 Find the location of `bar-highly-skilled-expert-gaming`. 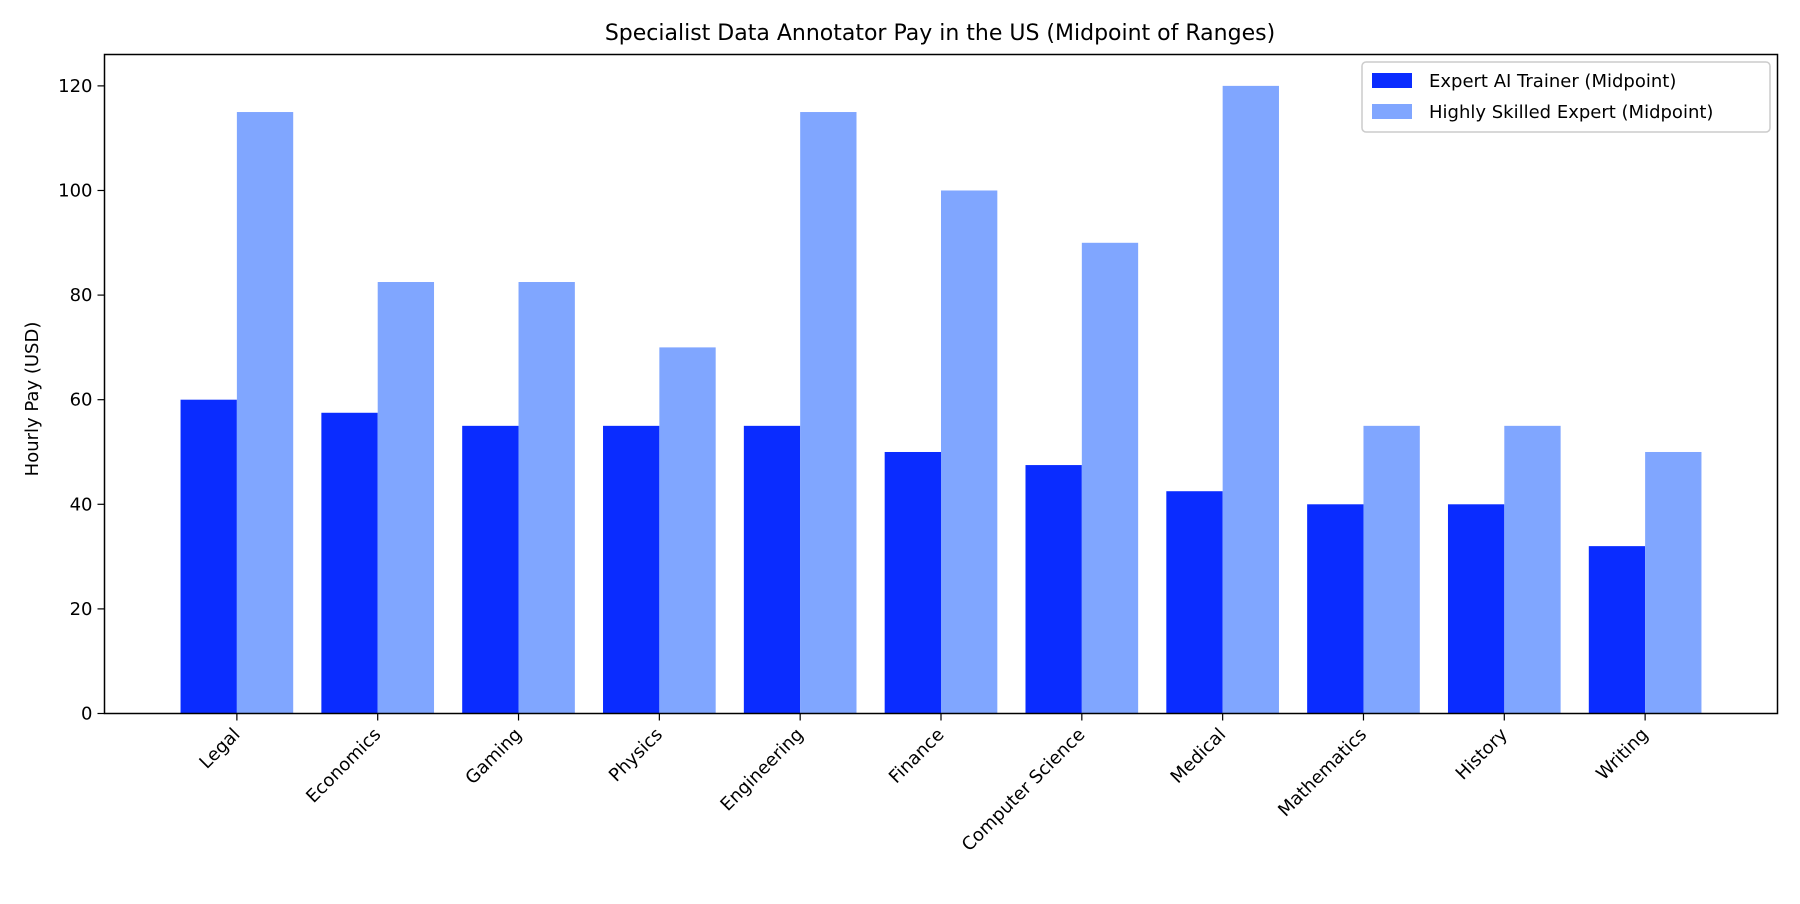

bar-highly-skilled-expert-gaming is located at coordinates (546, 498).